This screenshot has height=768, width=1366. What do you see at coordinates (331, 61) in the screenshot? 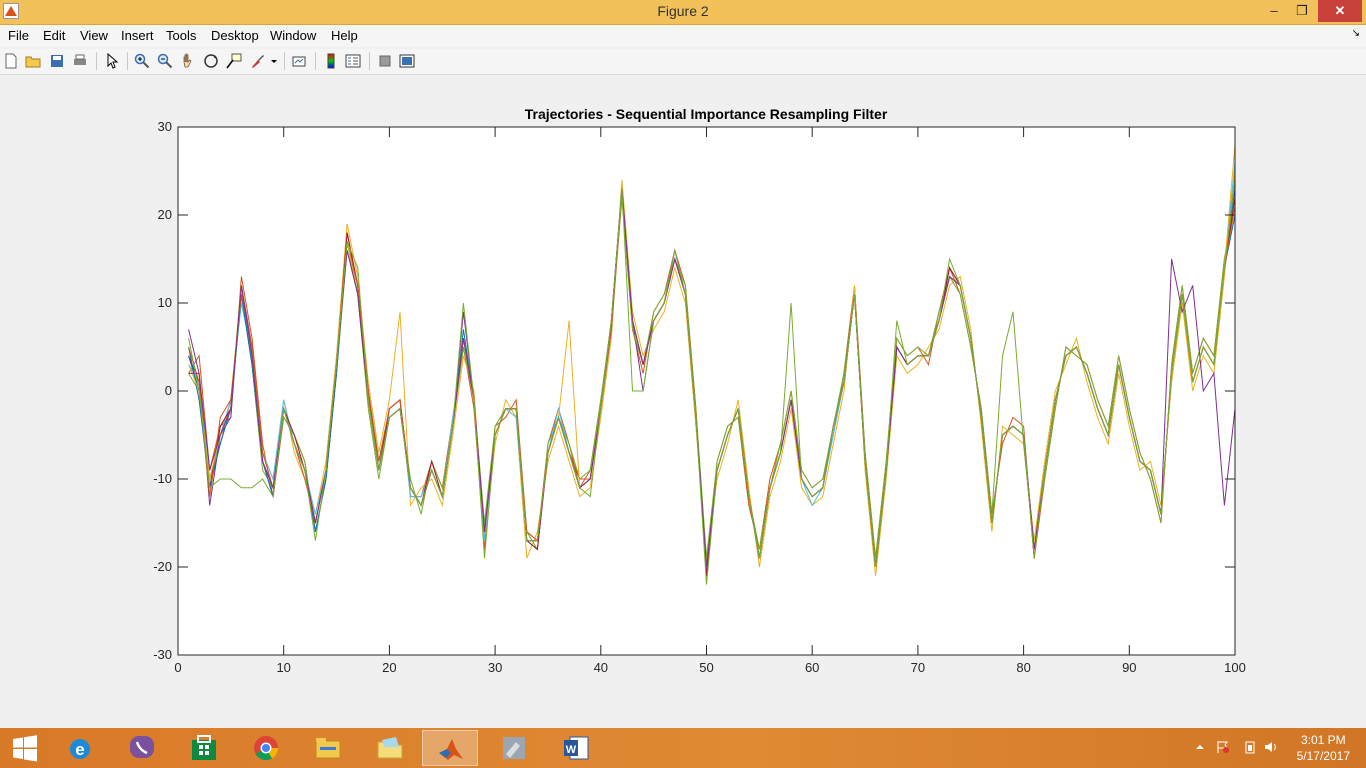
I see `insert-colorbar-icon` at bounding box center [331, 61].